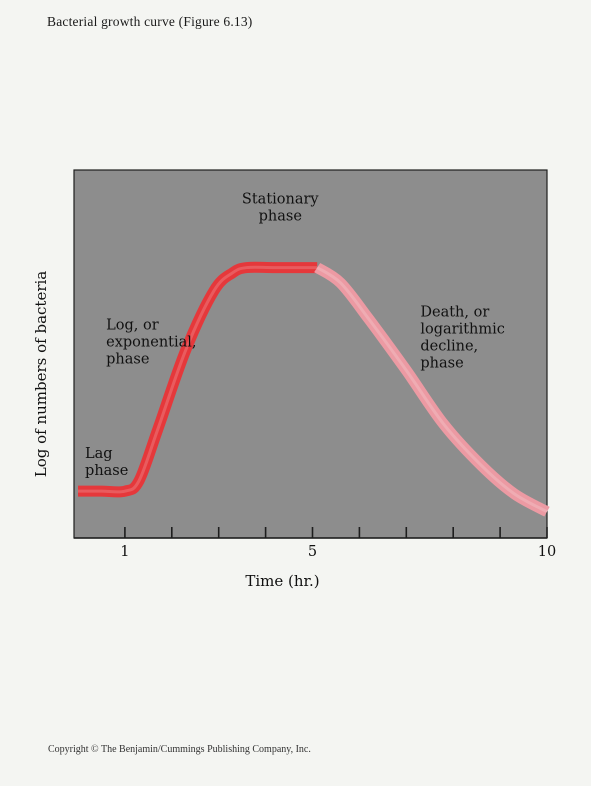  Describe the element at coordinates (547, 552) in the screenshot. I see `x-tick-label: 10` at that location.